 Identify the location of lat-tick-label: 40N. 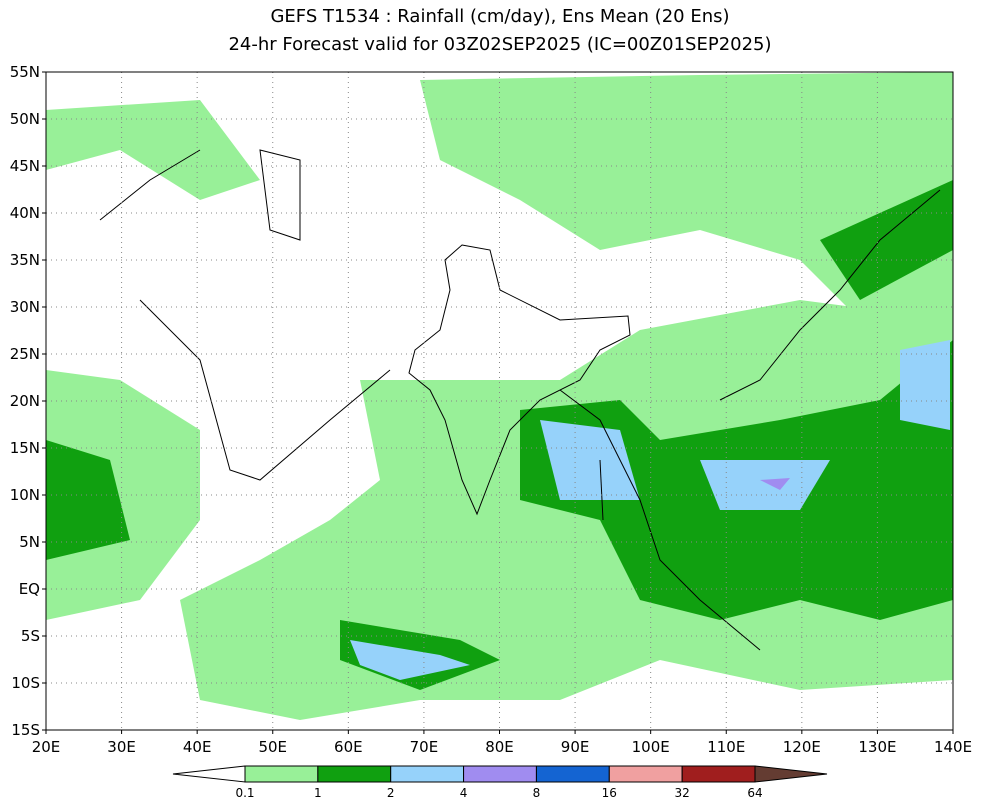
(25, 213).